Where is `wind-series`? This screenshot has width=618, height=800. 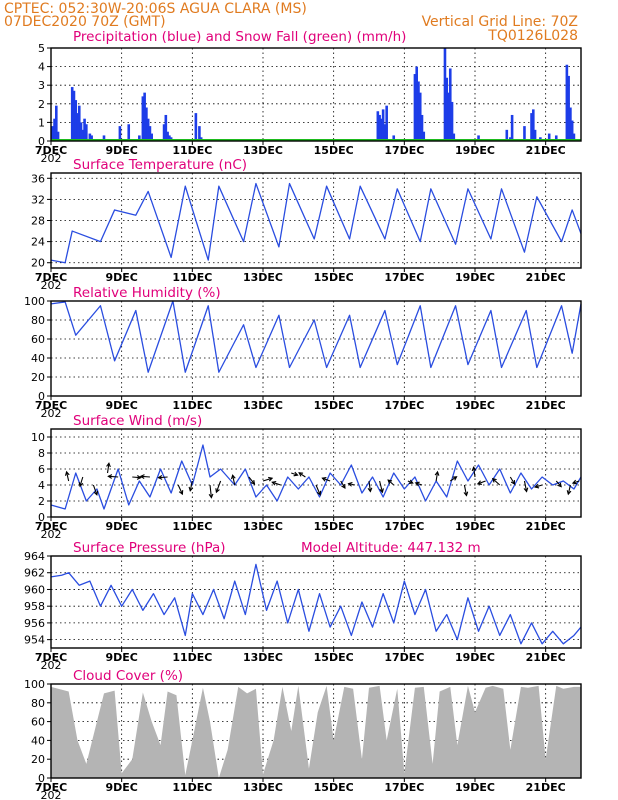 wind-series is located at coordinates (316, 477).